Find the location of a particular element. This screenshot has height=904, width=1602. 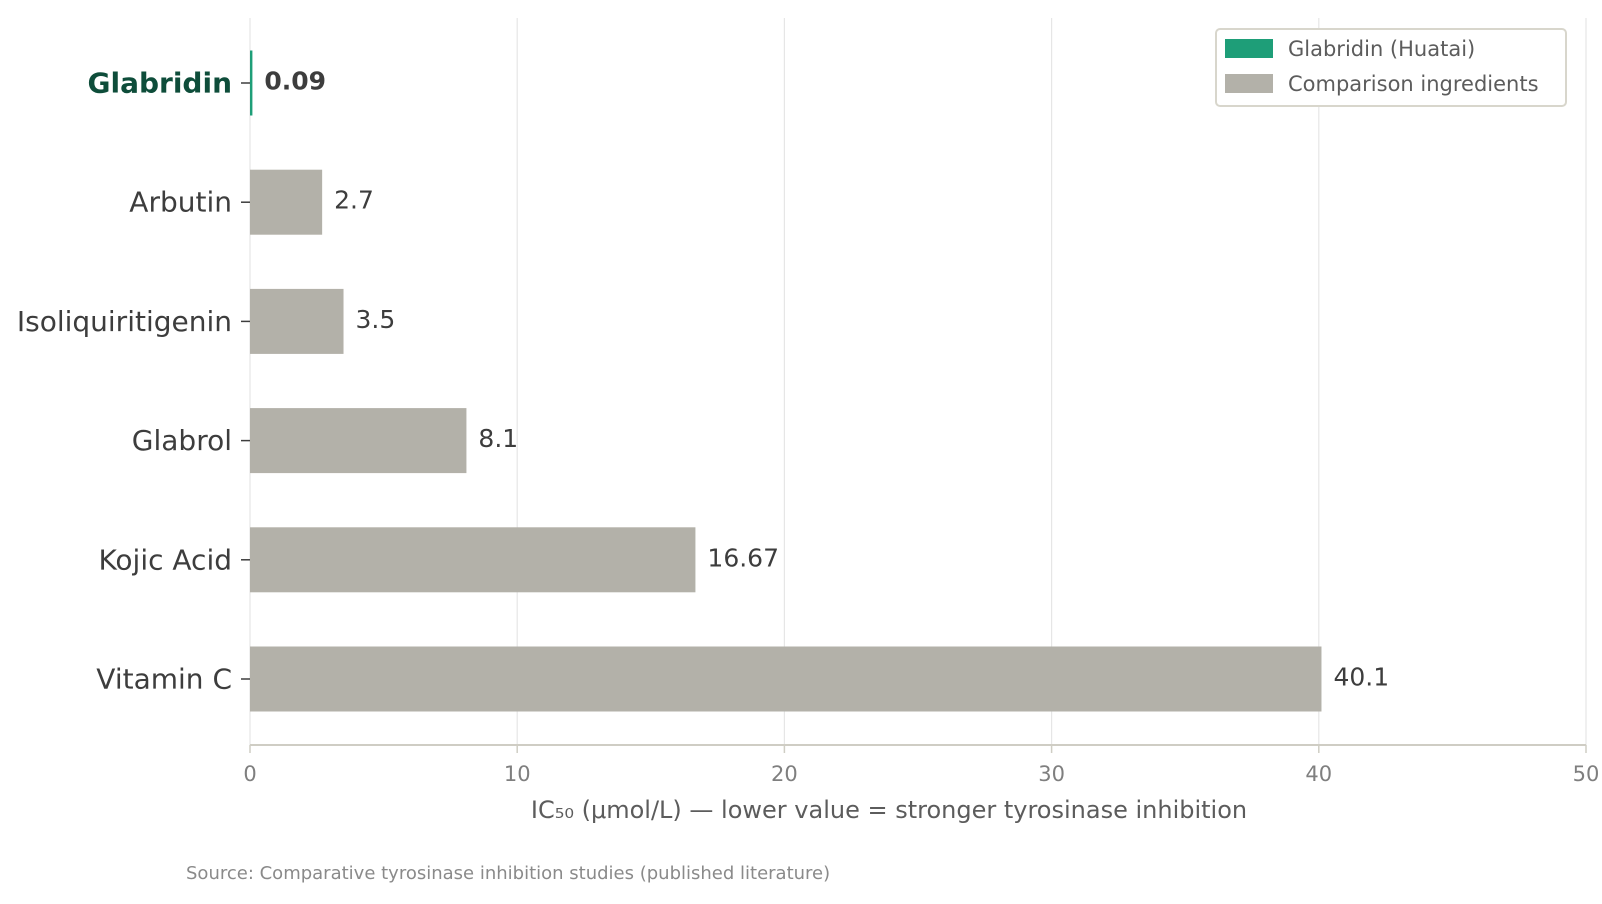

legend-label-glabridin: Glabridin (Huatai) is located at coordinates (1381, 49).